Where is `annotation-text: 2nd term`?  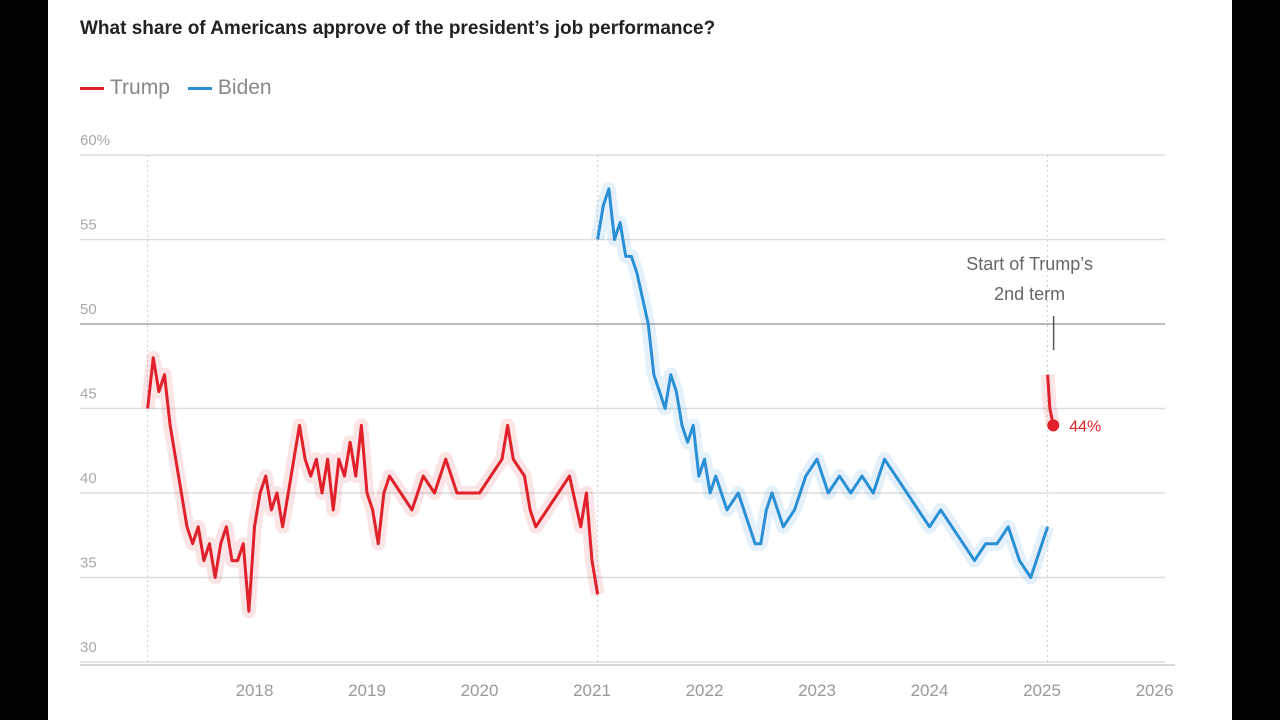 annotation-text: 2nd term is located at coordinates (1029, 294).